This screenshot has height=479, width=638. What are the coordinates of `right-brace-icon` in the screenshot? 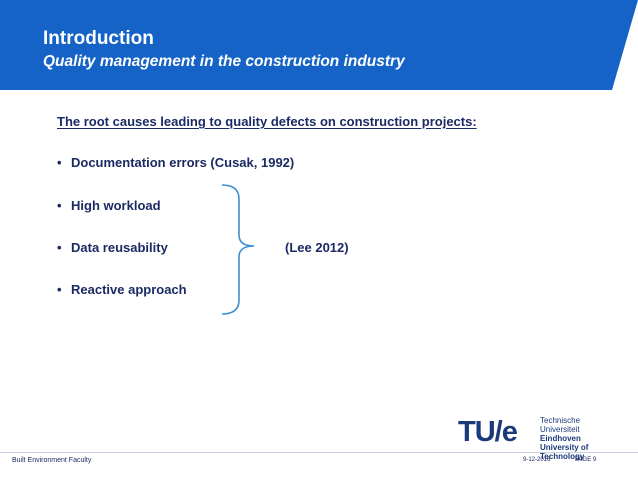 It's located at (238, 249).